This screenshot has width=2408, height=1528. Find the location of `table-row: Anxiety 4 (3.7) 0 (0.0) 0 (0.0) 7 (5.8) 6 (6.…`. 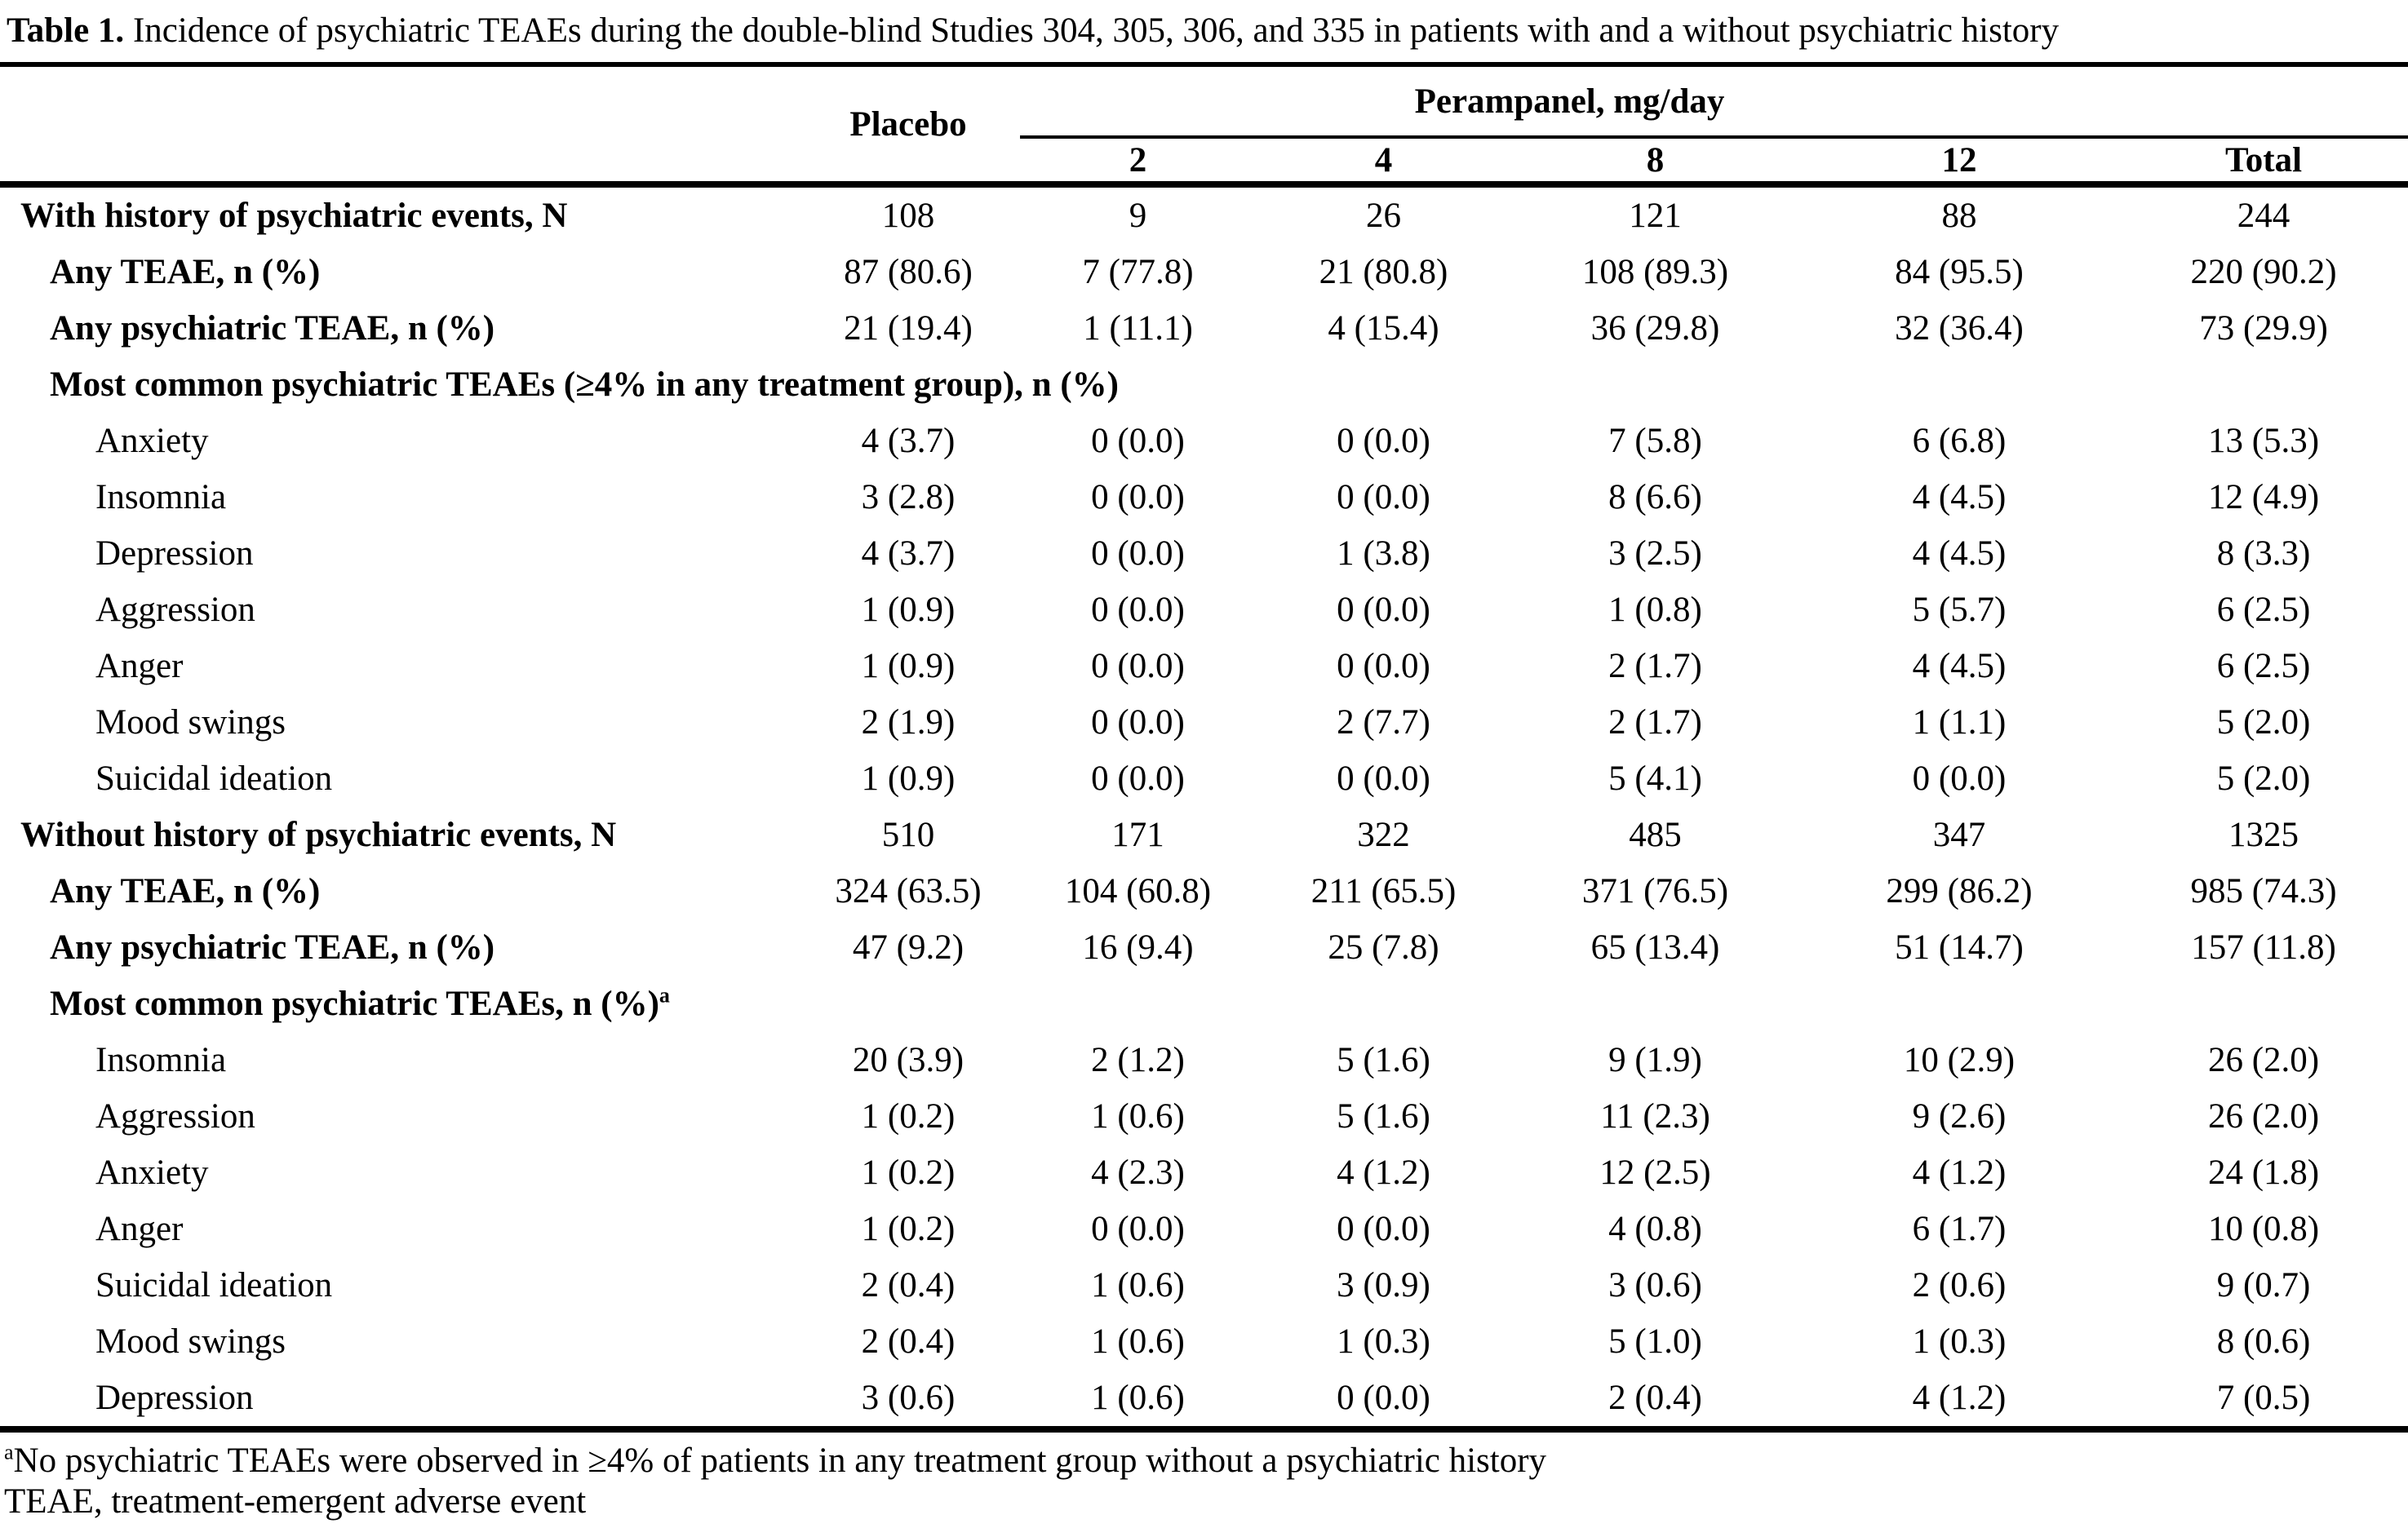

table-row: Anxiety 4 (3.7) 0 (0.0) 0 (0.0) 7 (5.8) 6 (6.… is located at coordinates (1204, 441).